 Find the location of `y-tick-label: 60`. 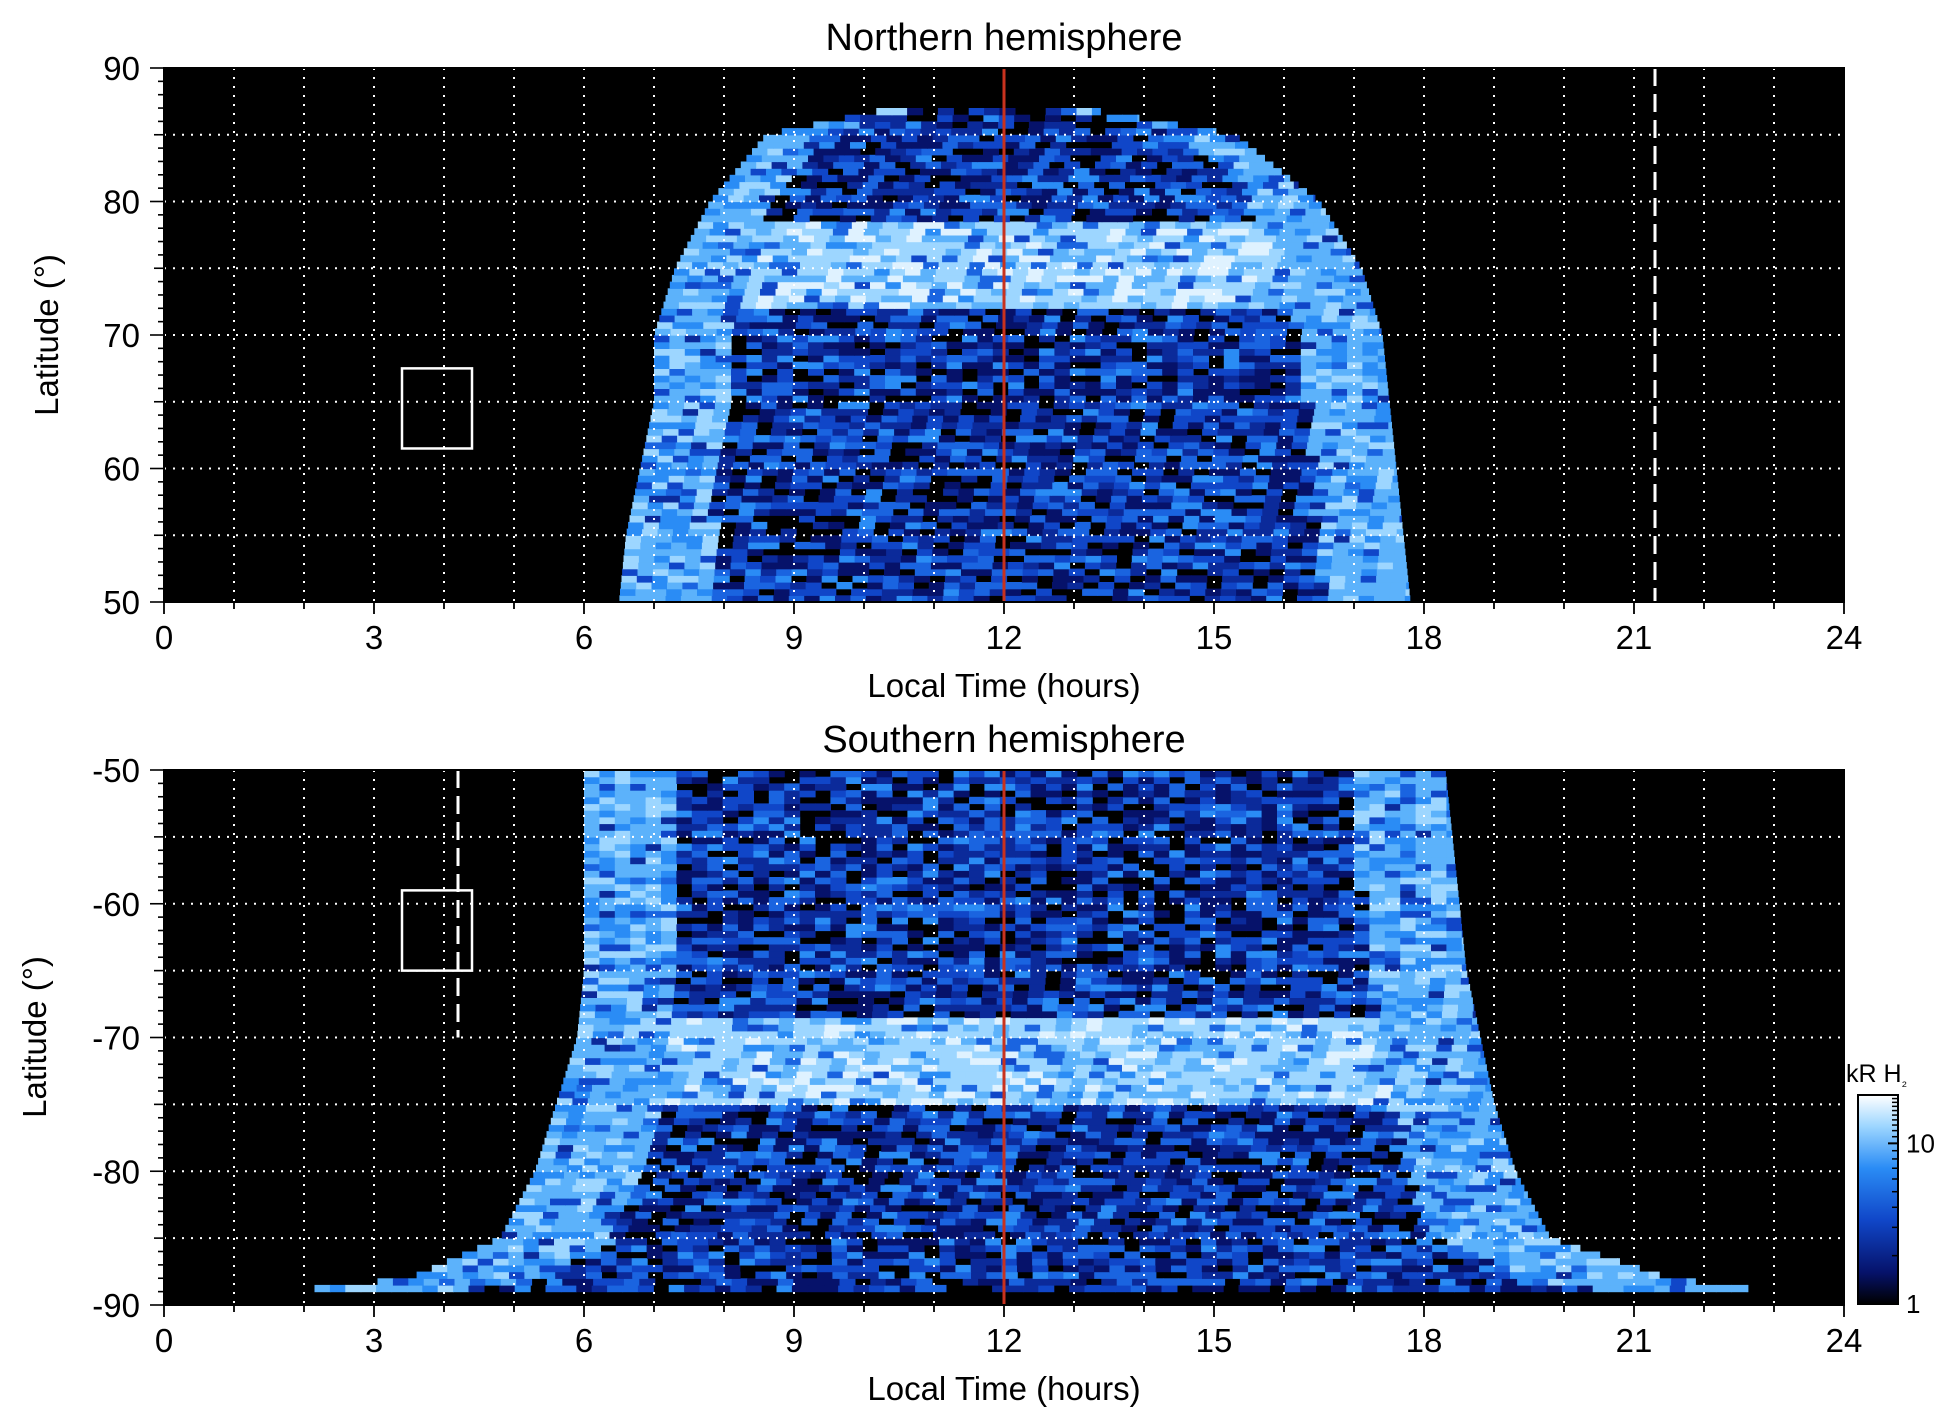

y-tick-label: 60 is located at coordinates (121, 469).